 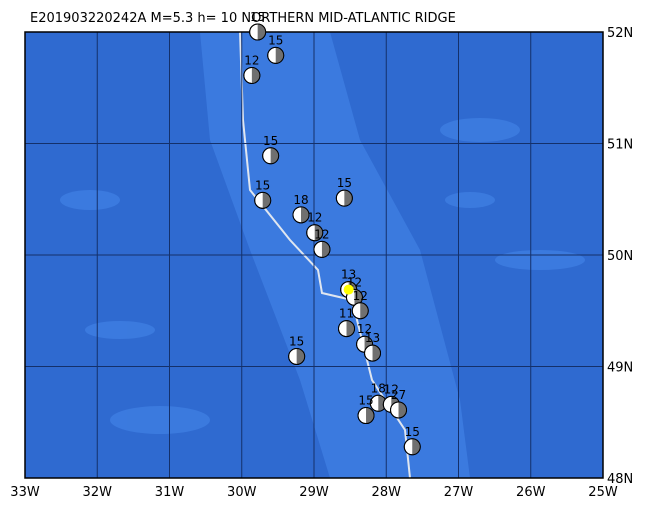 What do you see at coordinates (620, 33) in the screenshot?
I see `lat-label: 52N` at bounding box center [620, 33].